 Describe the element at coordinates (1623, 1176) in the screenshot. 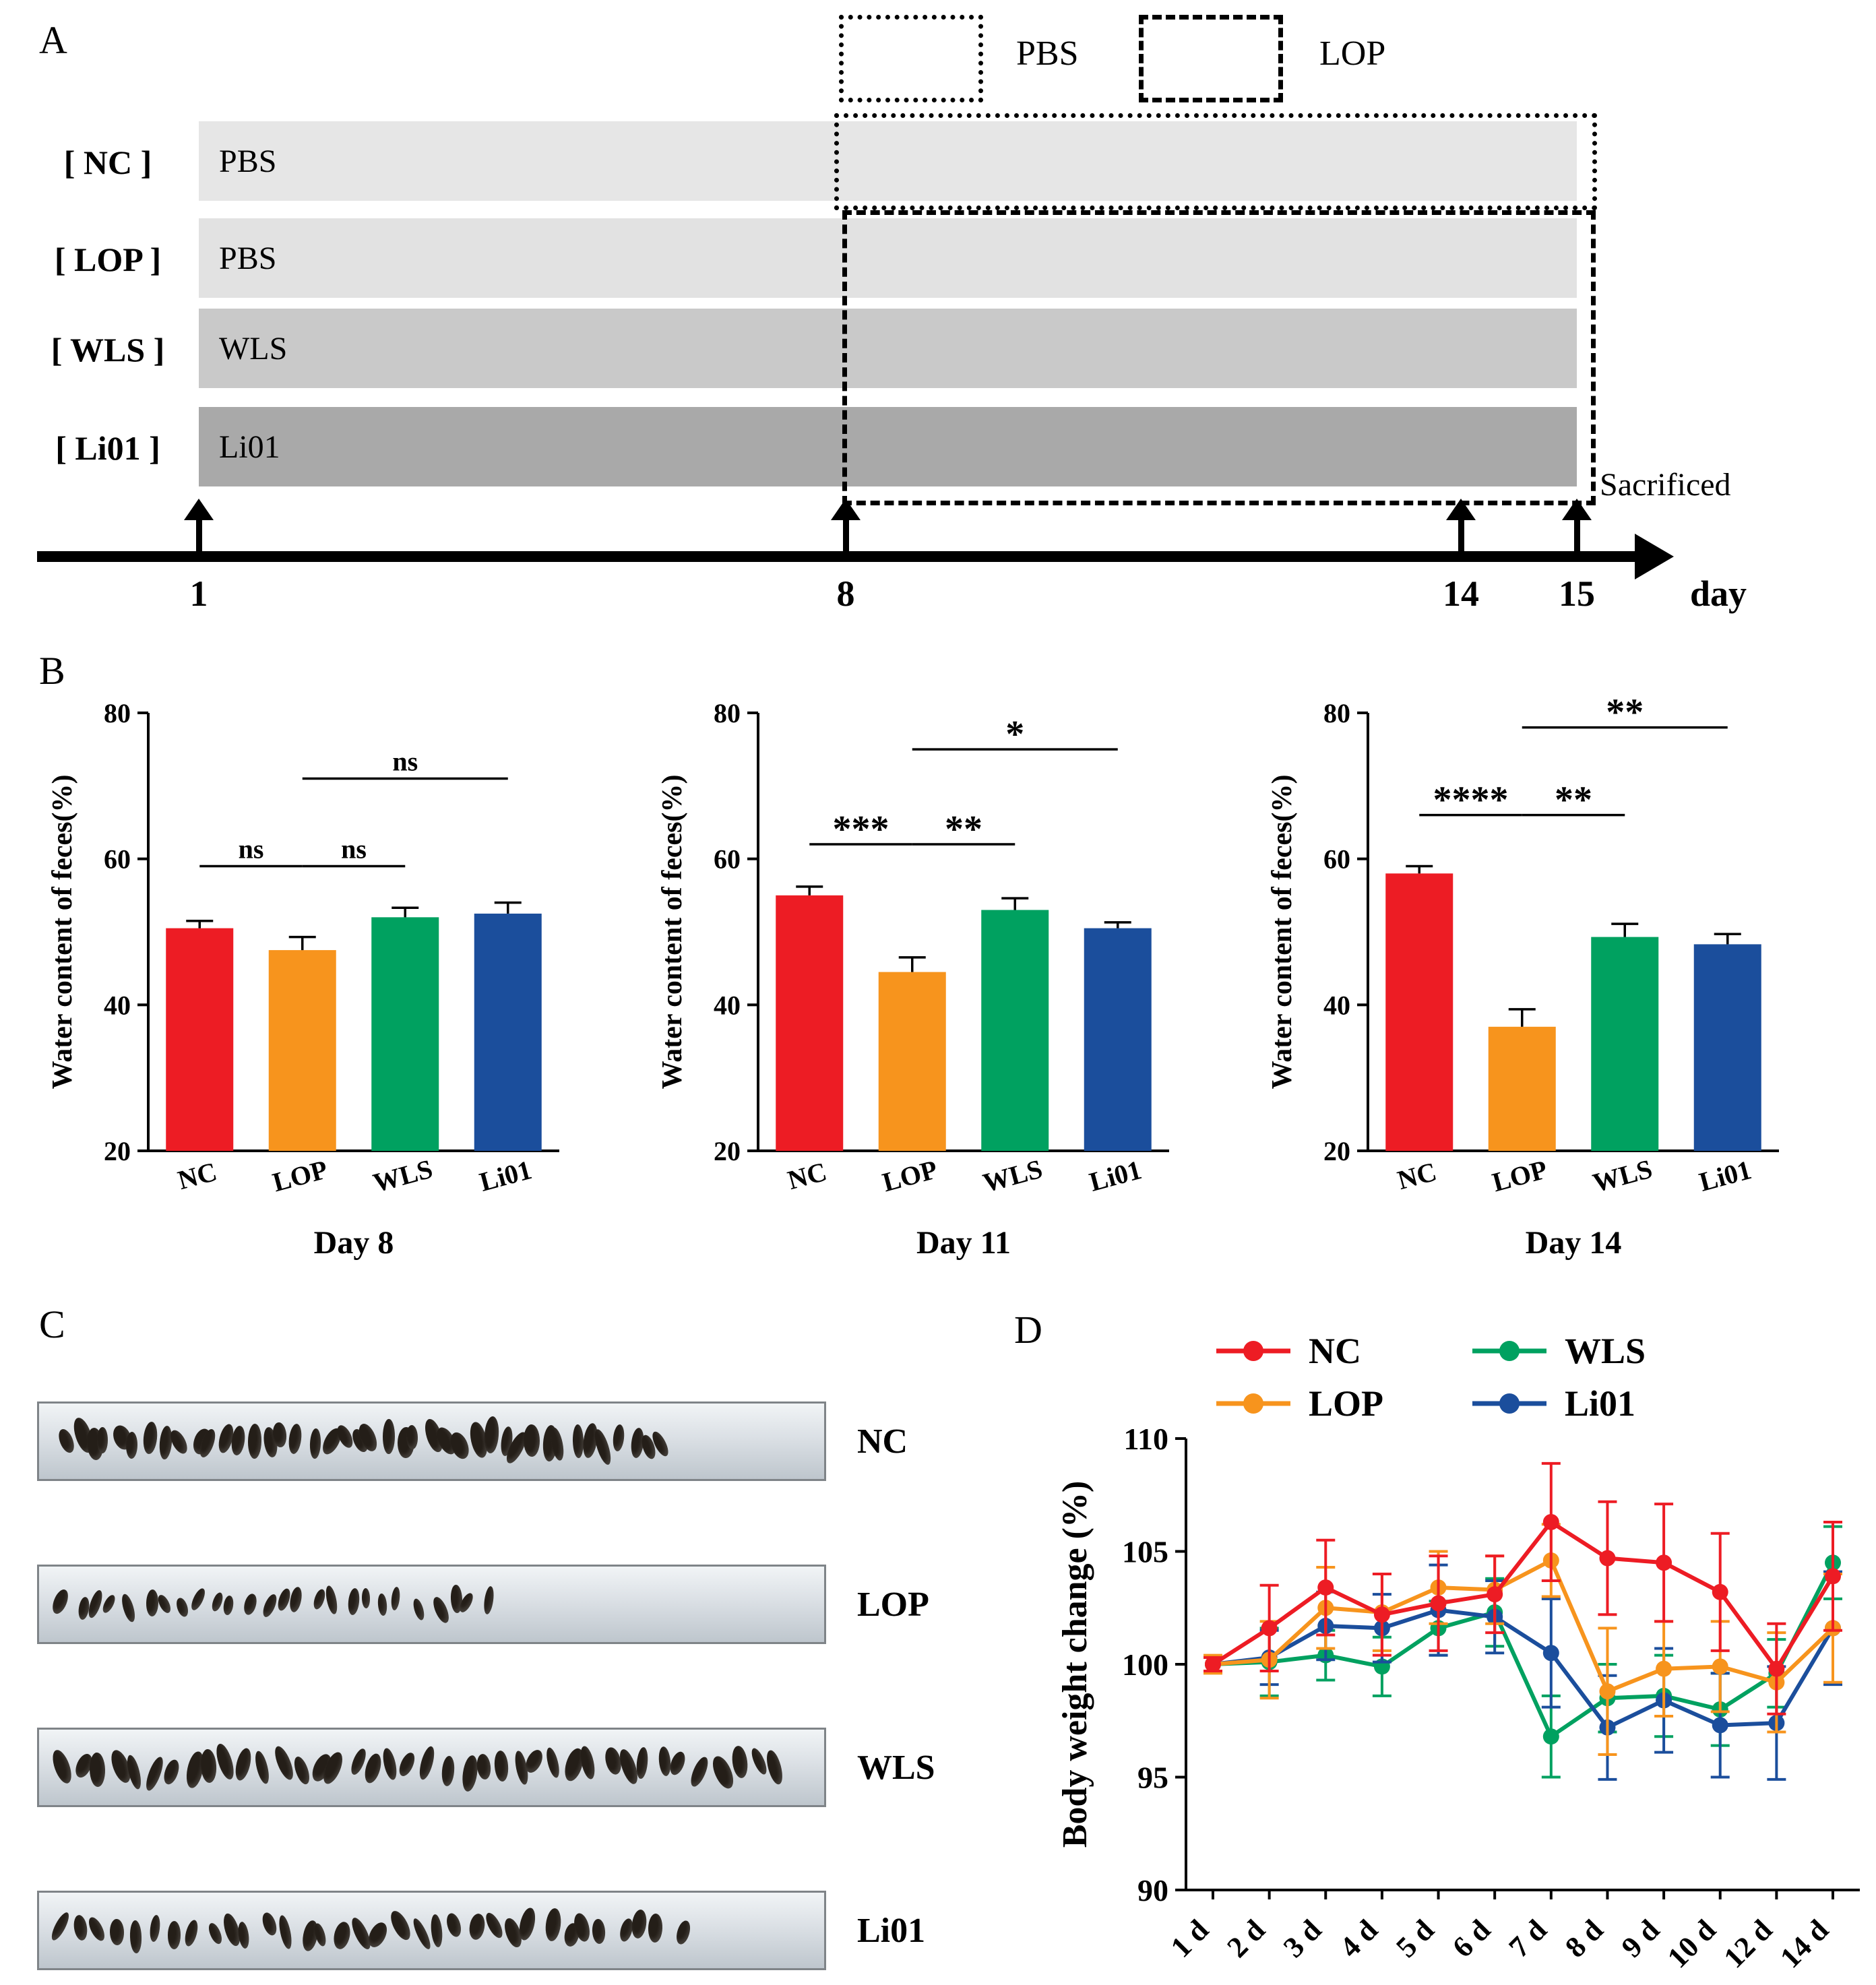

I see `x-tick-label: WLS` at that location.